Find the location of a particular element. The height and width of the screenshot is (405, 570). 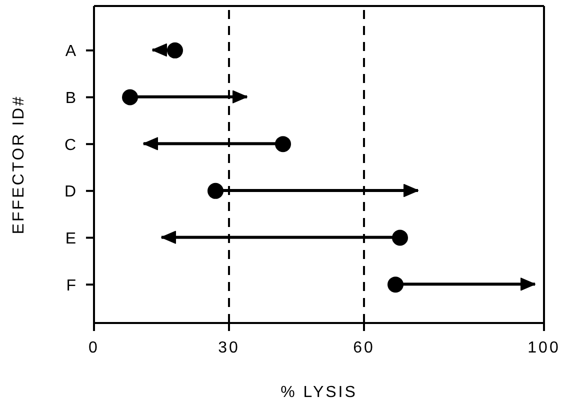

y-tick-label: B is located at coordinates (71, 98).